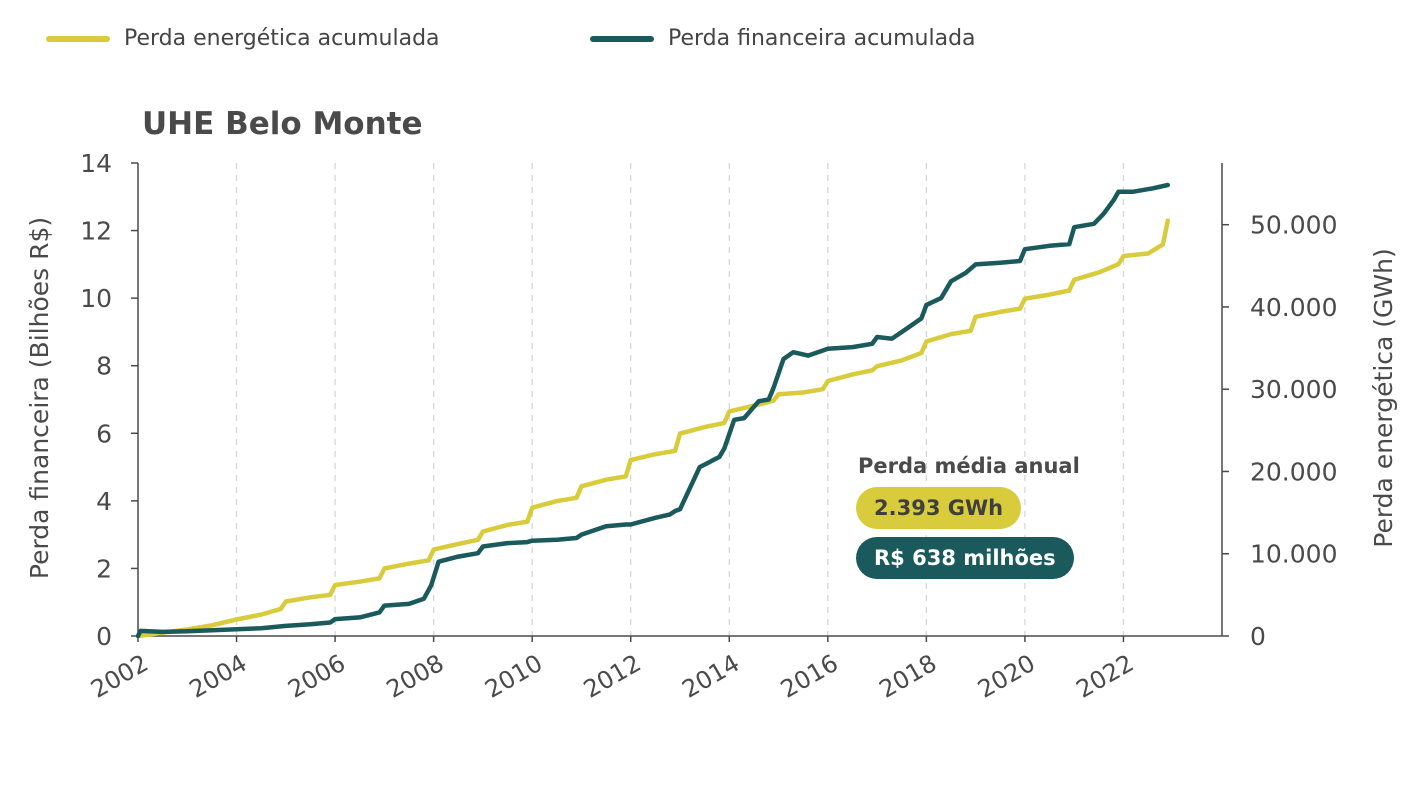 This screenshot has height=790, width=1412. What do you see at coordinates (104, 501) in the screenshot?
I see `left-tick-label: 4` at bounding box center [104, 501].